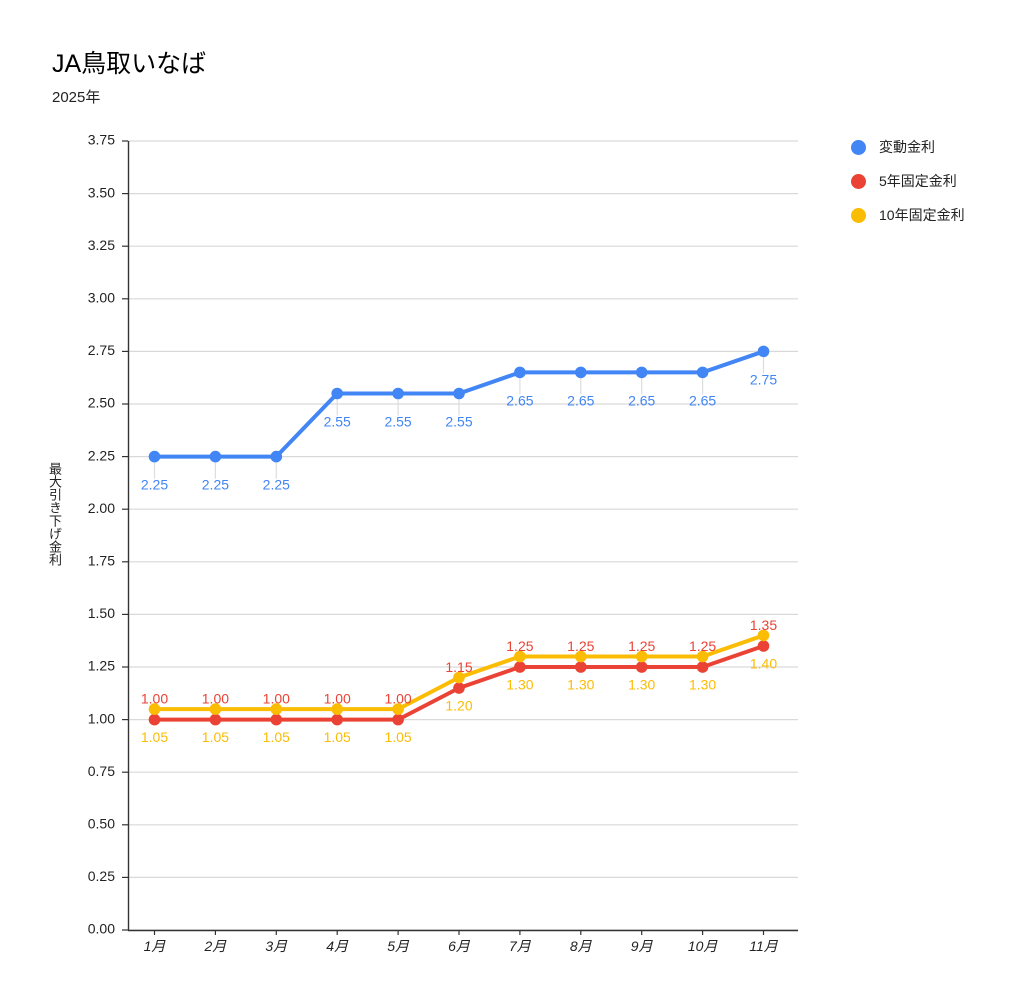  I want to click on y-tick-label: 0.00, so click(101, 929).